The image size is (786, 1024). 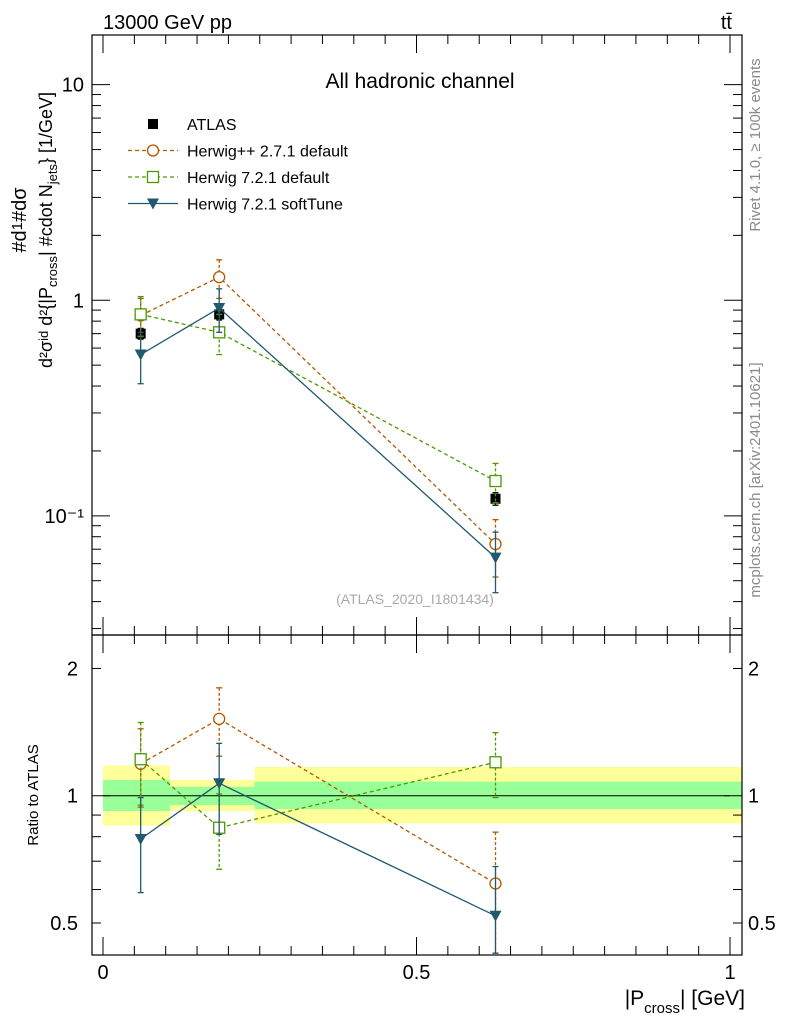 I want to click on main-ytick-label: 1, so click(x=78, y=301).